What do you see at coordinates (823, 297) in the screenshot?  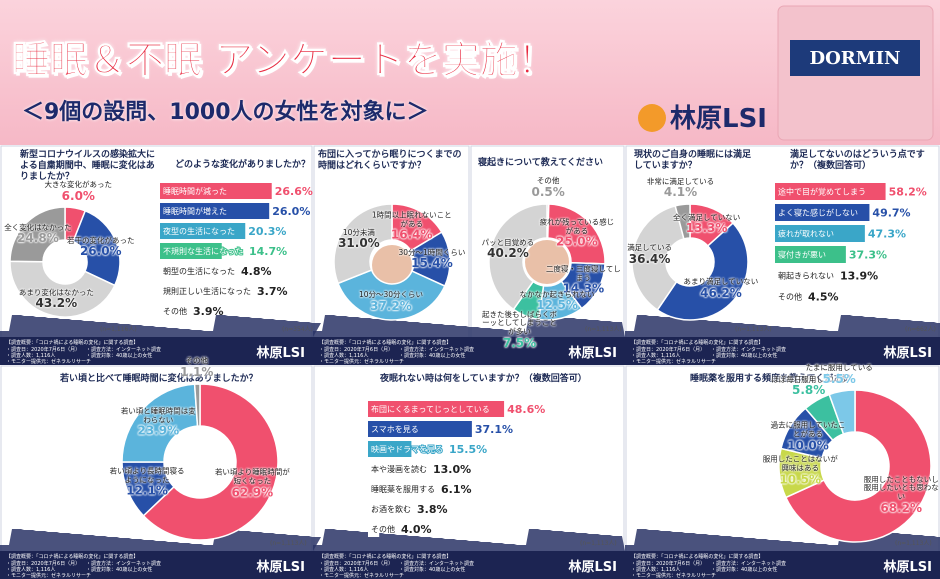 I see `bar-value: 4.5%` at bounding box center [823, 297].